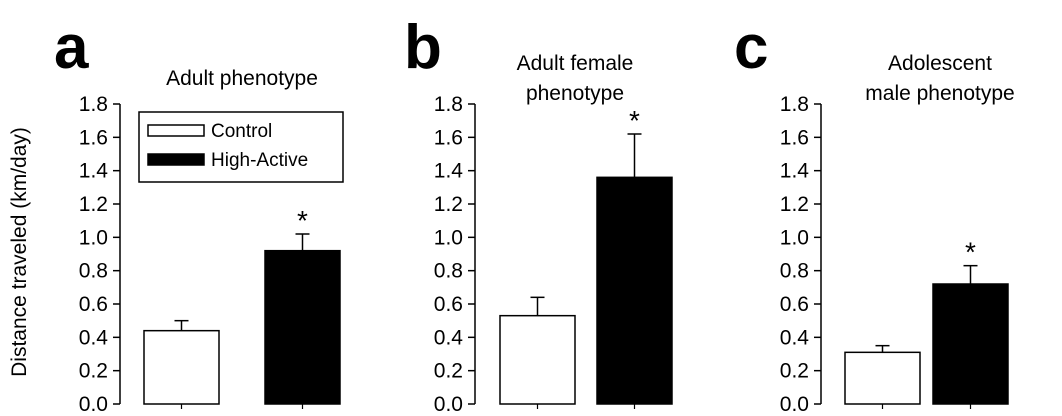 The image size is (1062, 416). What do you see at coordinates (575, 93) in the screenshot?
I see `panel-title-line: phenotype` at bounding box center [575, 93].